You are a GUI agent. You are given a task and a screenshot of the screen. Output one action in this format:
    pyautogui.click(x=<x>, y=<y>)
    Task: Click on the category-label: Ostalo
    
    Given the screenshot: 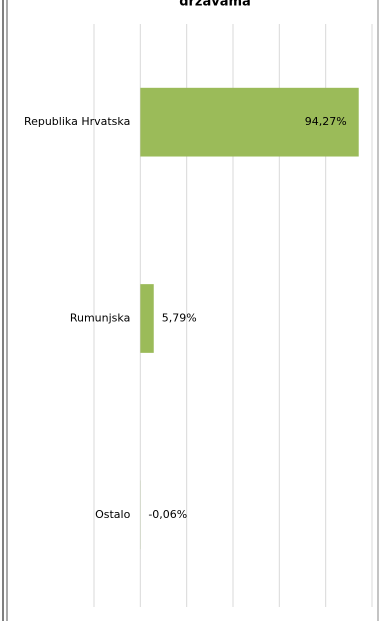 What is the action you would take?
    pyautogui.click(x=112, y=514)
    